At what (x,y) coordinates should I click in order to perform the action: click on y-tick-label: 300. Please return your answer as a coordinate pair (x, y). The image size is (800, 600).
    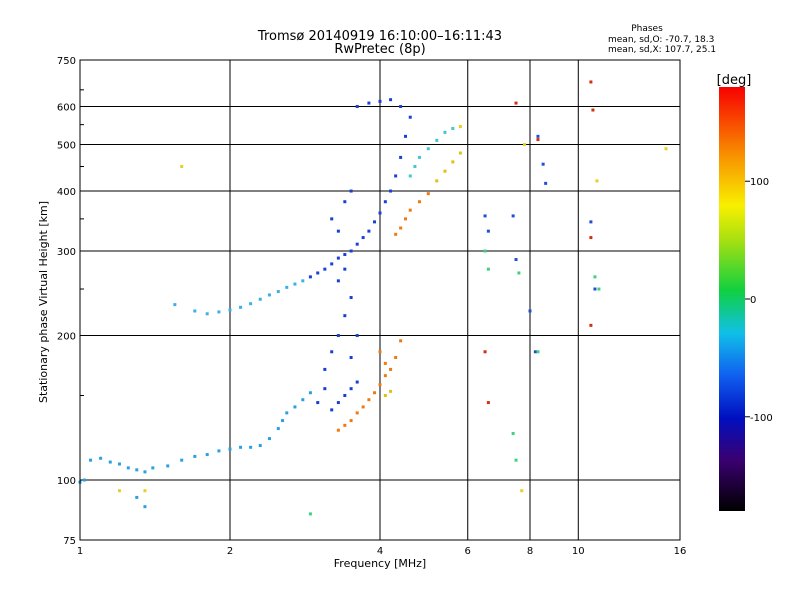
    Looking at the image, I should click on (66, 252).